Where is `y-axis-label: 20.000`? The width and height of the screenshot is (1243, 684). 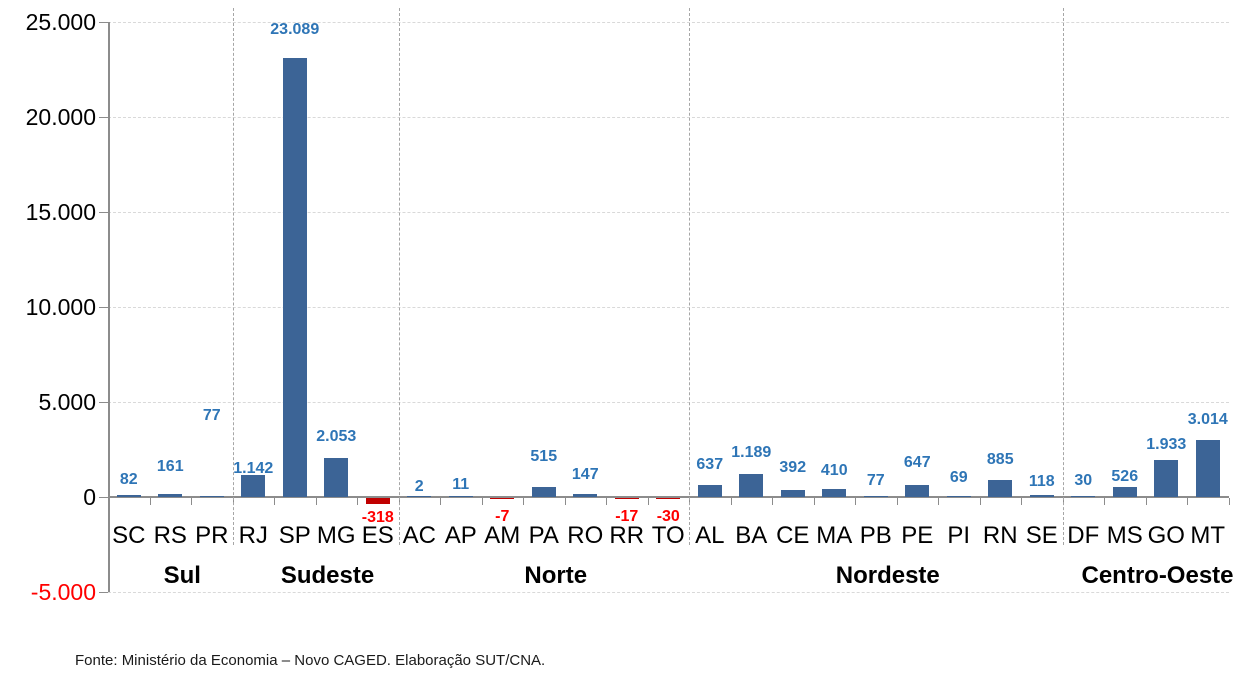
y-axis-label: 20.000 is located at coordinates (60, 117).